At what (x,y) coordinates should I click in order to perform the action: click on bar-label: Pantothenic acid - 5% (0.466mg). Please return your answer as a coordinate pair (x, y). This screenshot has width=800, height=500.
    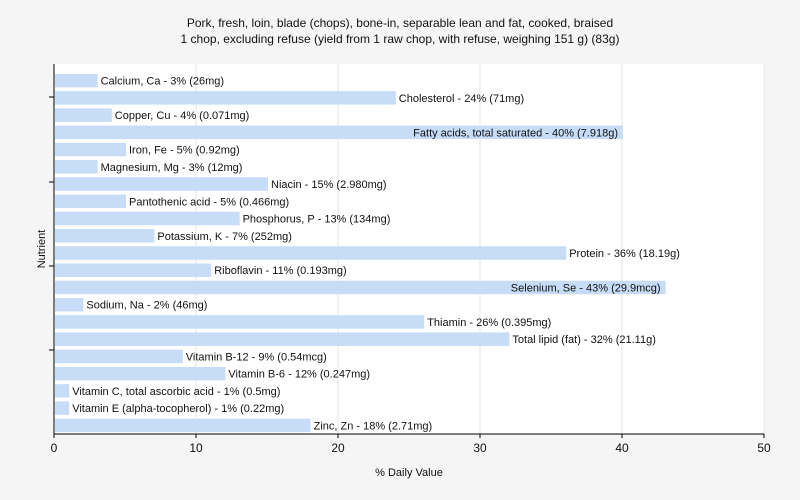
    Looking at the image, I should click on (209, 202).